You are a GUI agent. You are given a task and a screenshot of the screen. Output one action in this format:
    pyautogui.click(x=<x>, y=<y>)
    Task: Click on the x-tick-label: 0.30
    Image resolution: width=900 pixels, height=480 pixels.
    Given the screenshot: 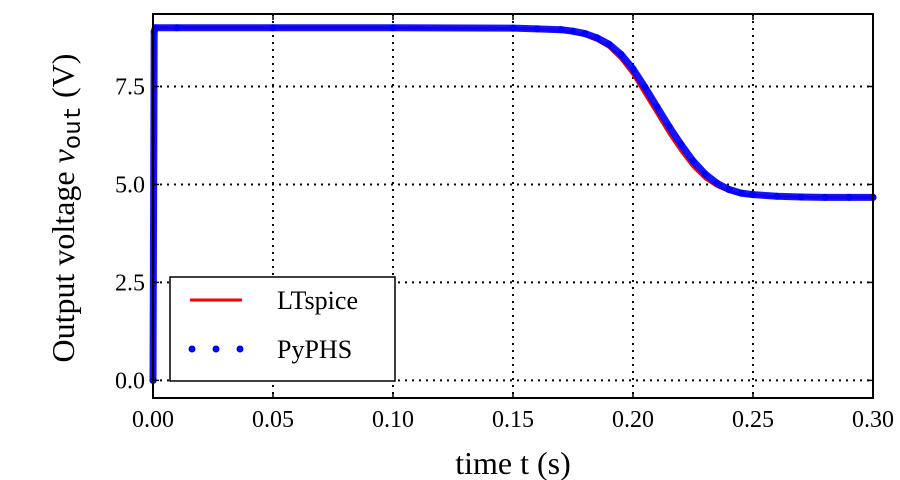 What is the action you would take?
    pyautogui.click(x=873, y=420)
    